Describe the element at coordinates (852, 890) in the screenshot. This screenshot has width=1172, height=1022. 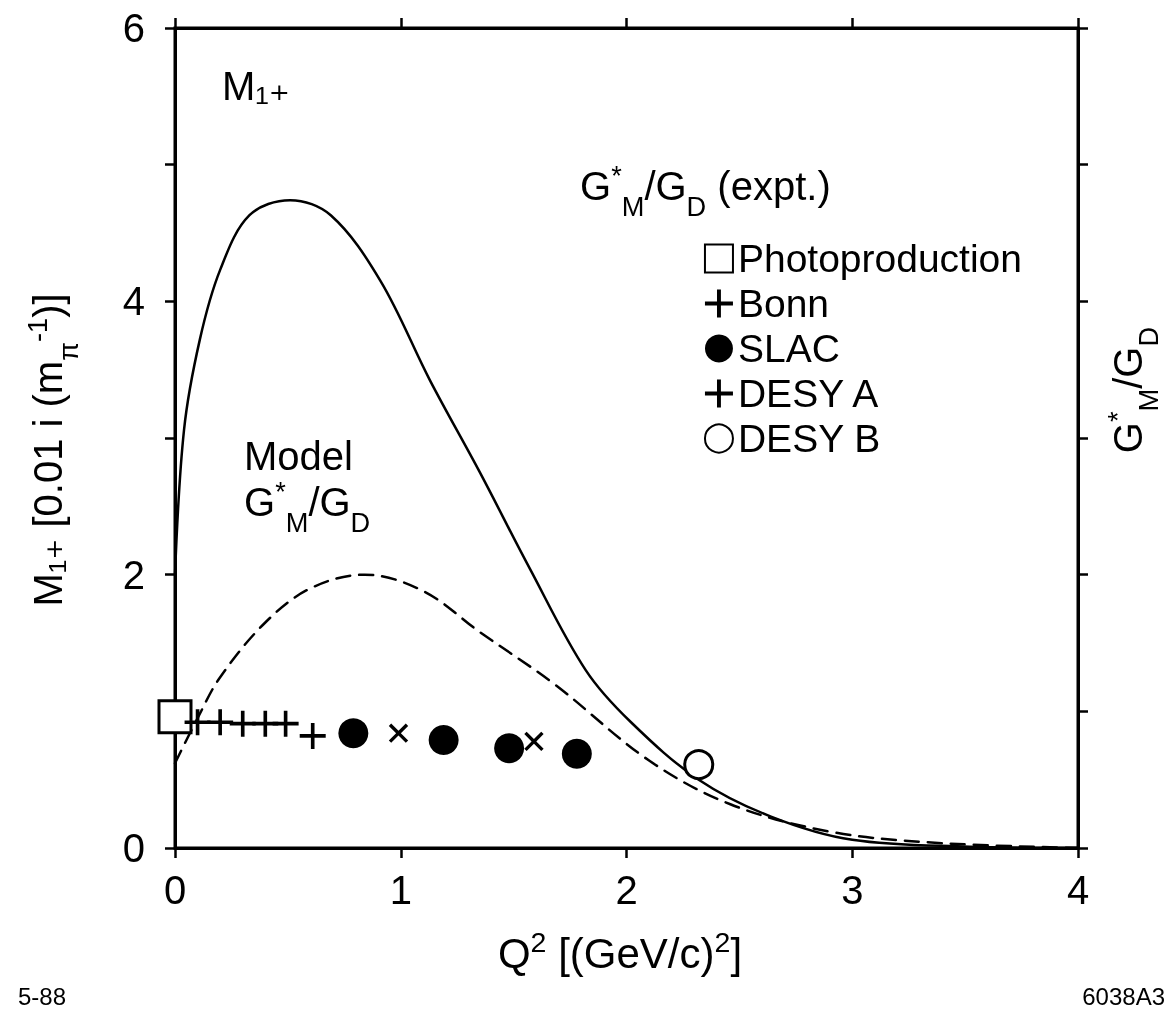
I see `x-tick-label: 3` at that location.